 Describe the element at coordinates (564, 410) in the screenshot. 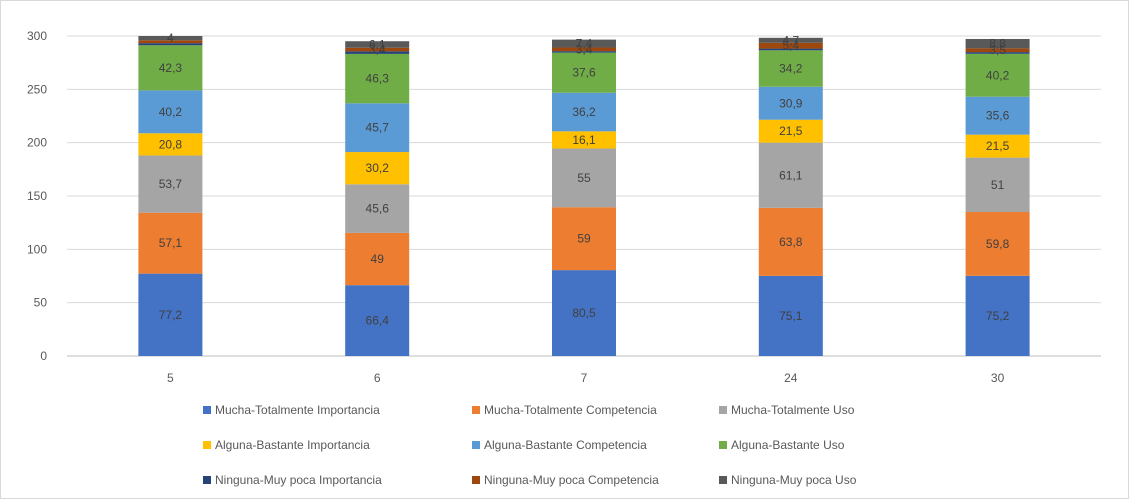

I see `legend-item: Mucha-Totalmente Competencia` at that location.